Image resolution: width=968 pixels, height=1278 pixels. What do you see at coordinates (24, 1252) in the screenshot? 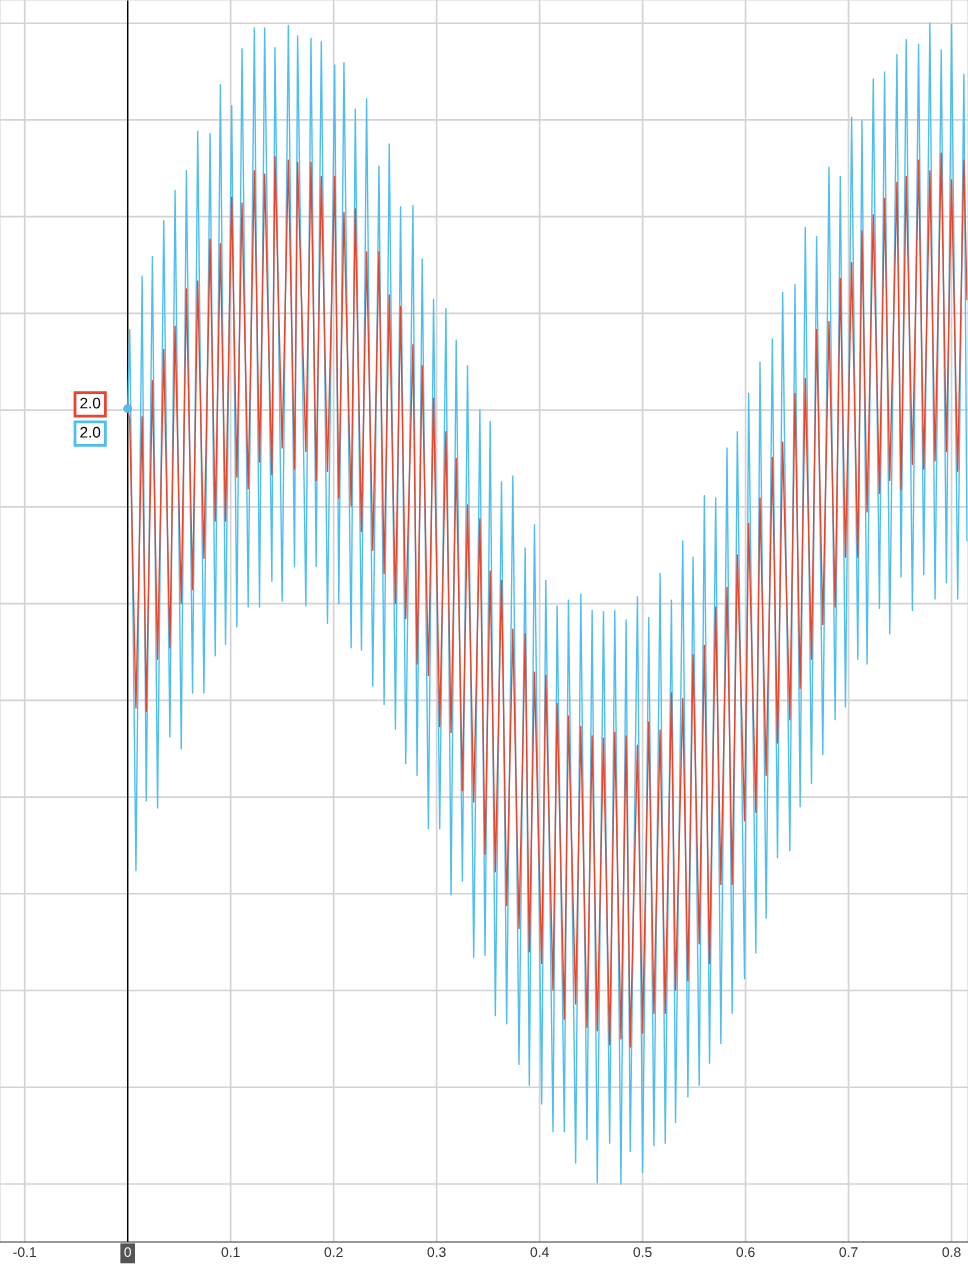
I see `x-tick-label: -0.1` at bounding box center [24, 1252].